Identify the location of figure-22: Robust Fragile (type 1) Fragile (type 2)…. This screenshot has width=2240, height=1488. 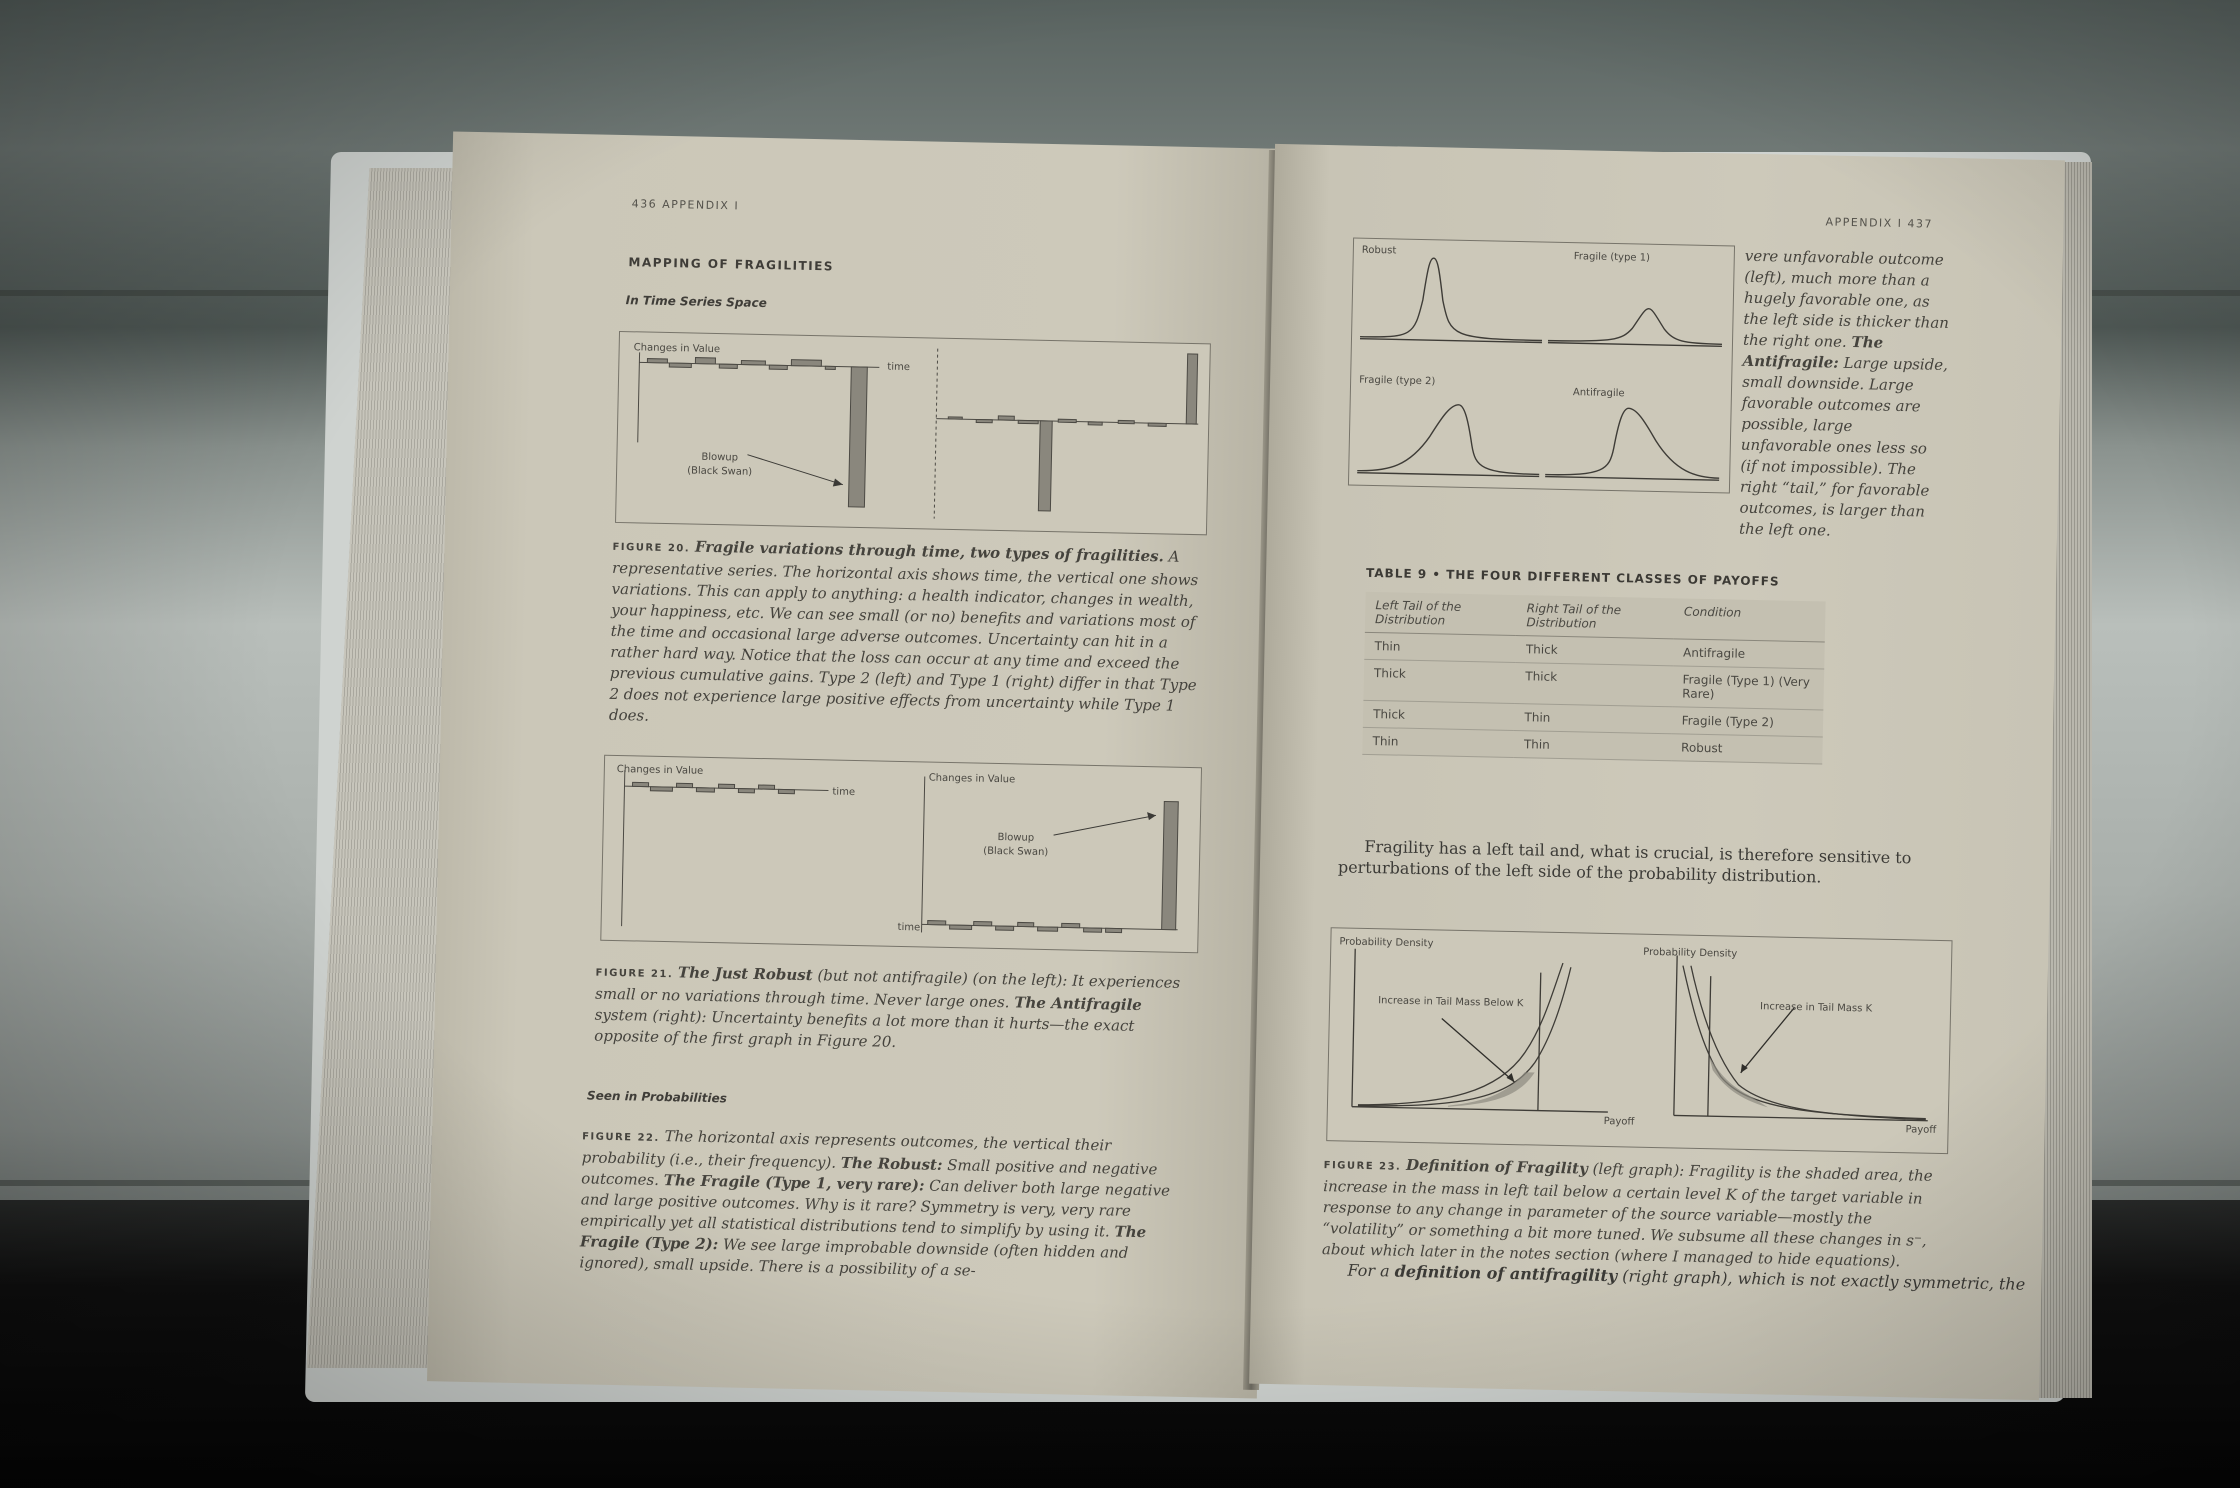
(1541, 365).